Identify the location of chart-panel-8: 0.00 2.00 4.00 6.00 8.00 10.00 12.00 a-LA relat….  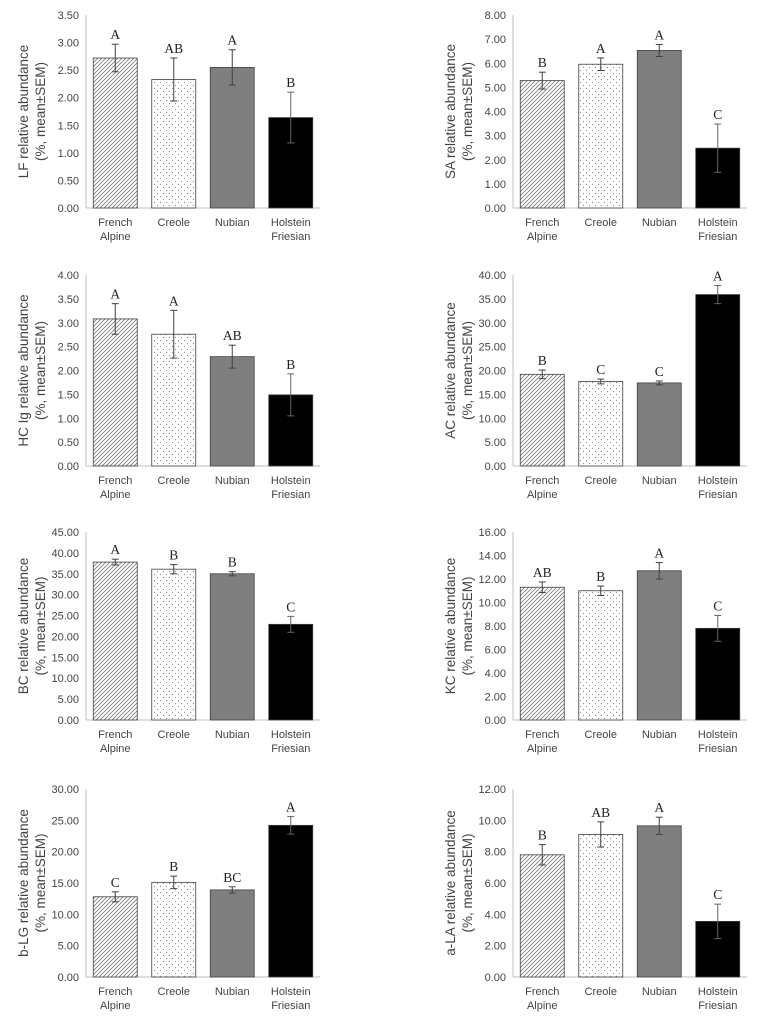
(595, 898).